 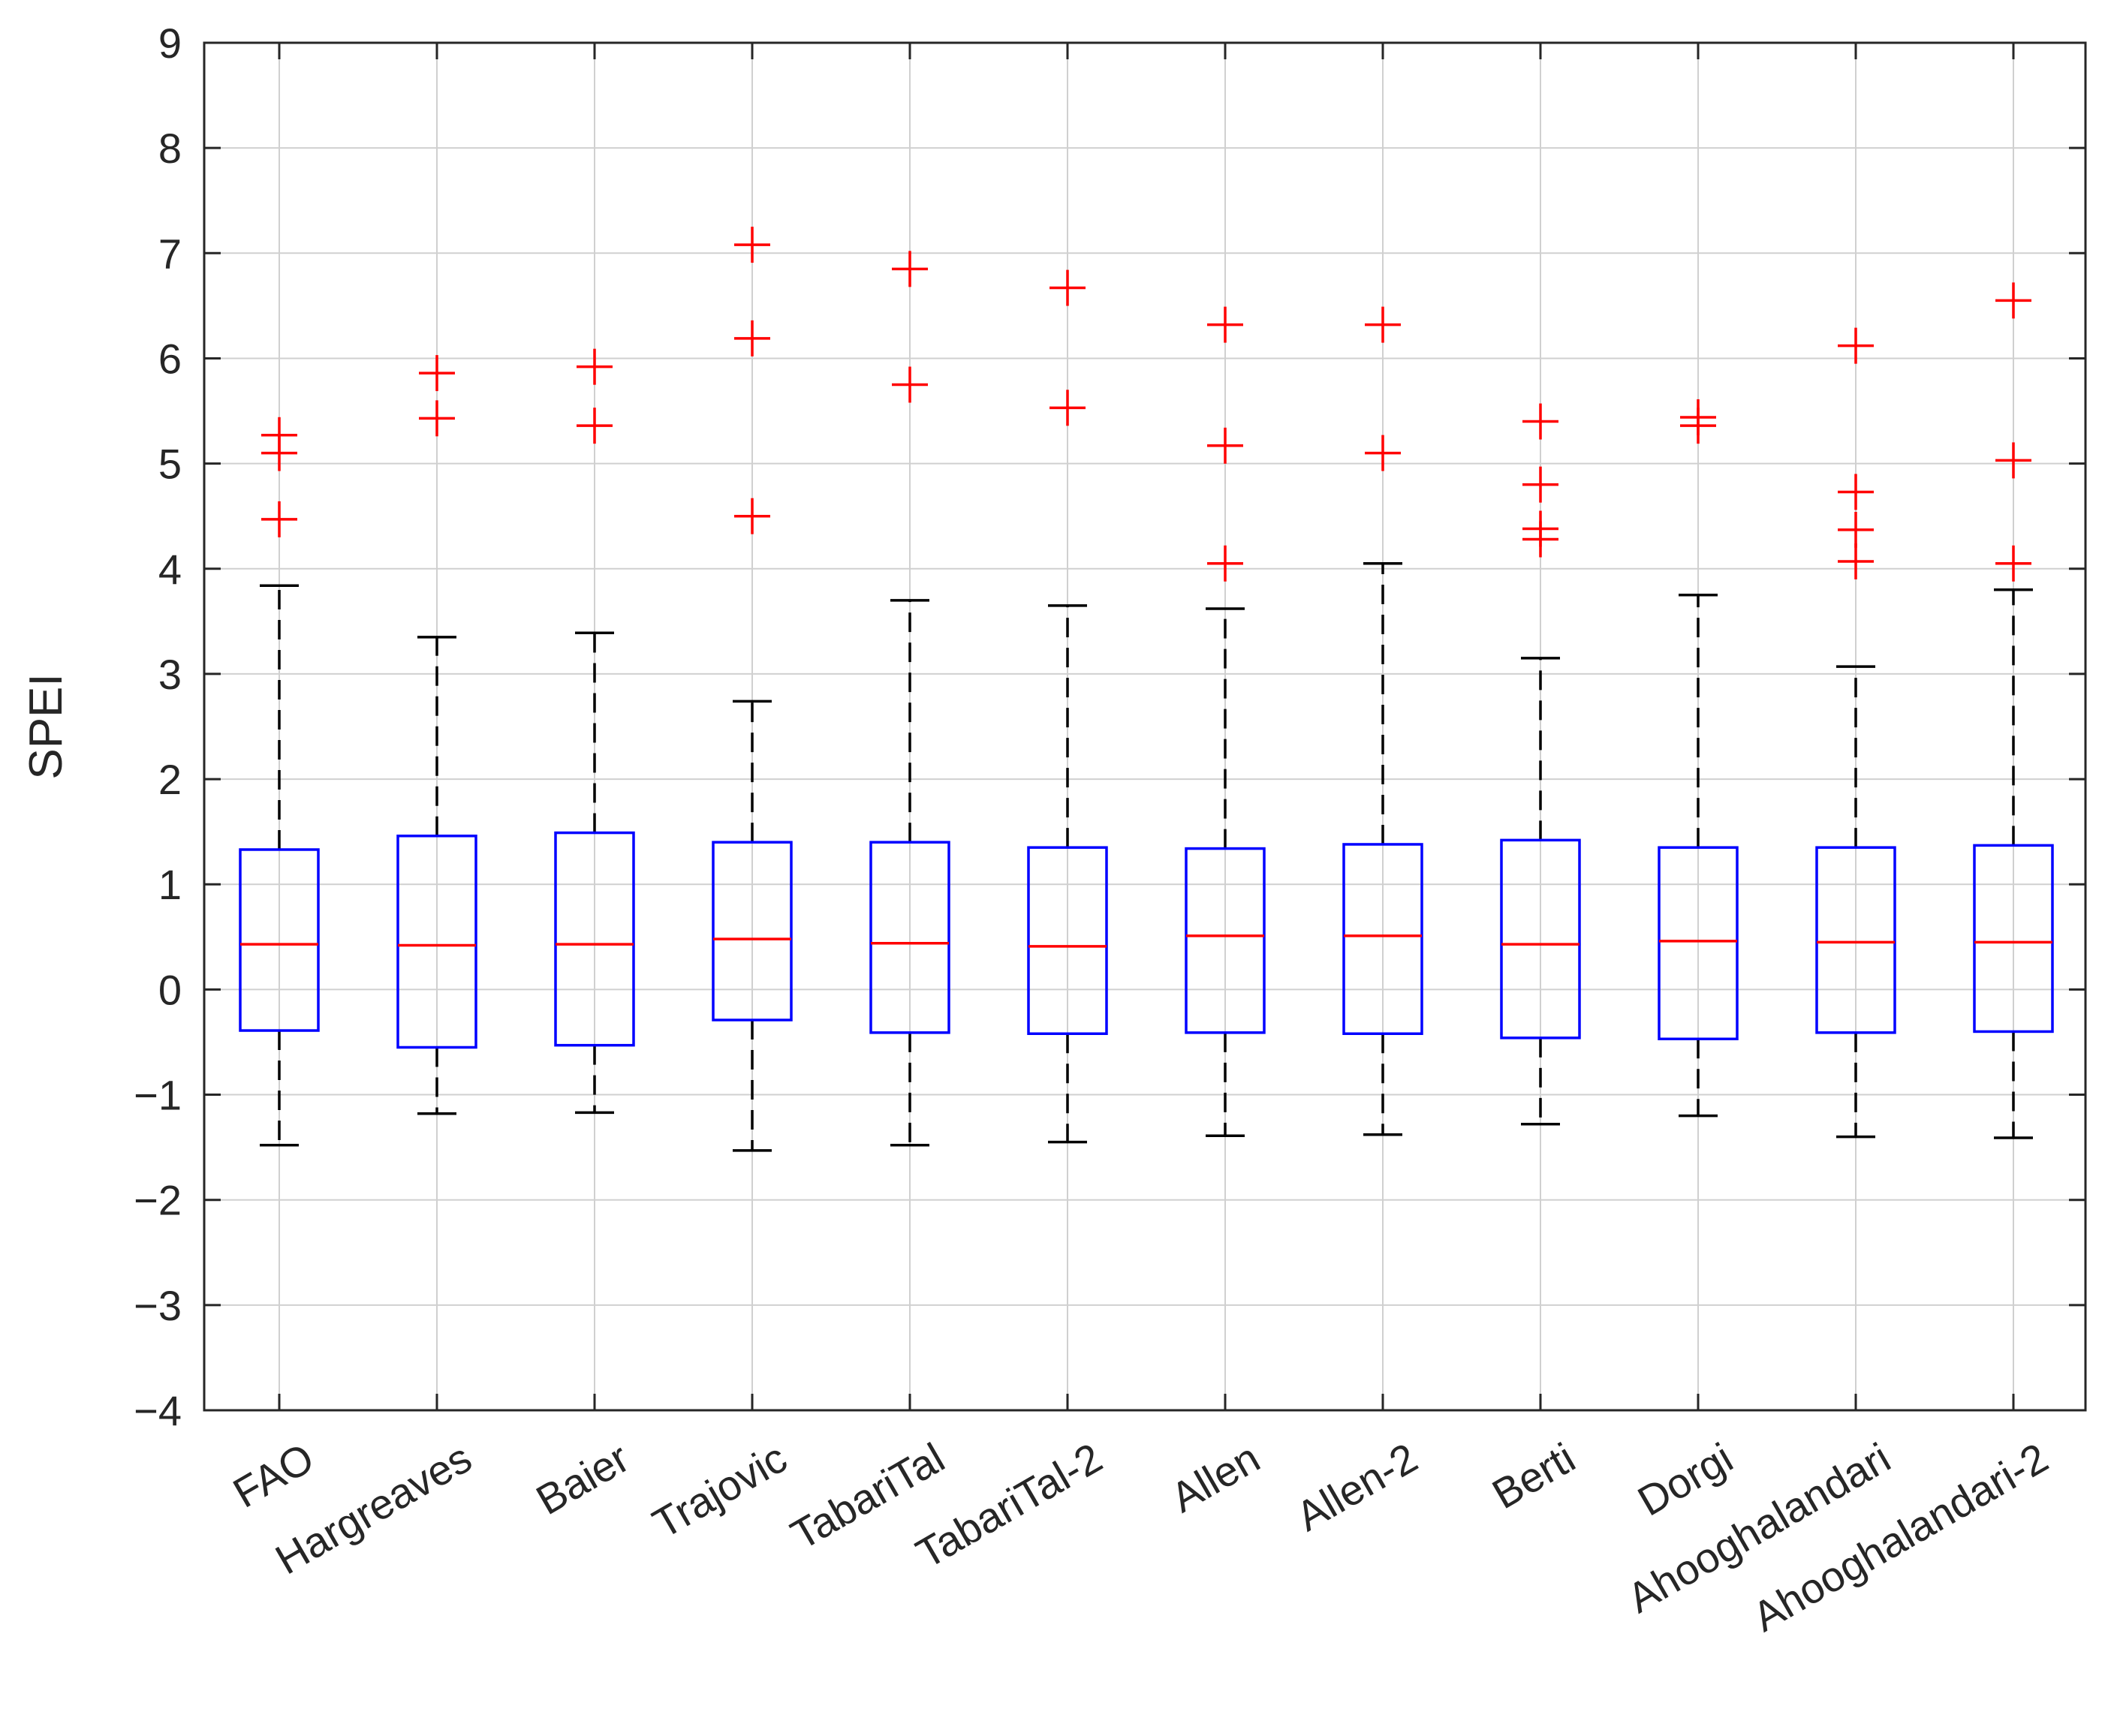 What do you see at coordinates (170, 359) in the screenshot?
I see `y-tick-label: 6` at bounding box center [170, 359].